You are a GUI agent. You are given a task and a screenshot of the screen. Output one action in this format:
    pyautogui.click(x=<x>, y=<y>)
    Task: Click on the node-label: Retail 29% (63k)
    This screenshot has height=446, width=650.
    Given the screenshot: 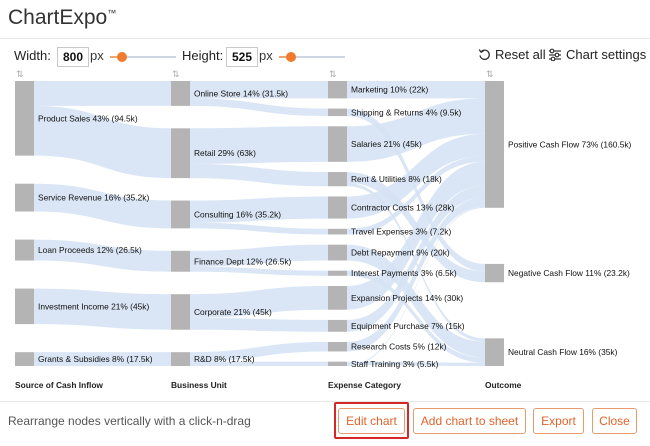 What is the action you would take?
    pyautogui.click(x=225, y=153)
    